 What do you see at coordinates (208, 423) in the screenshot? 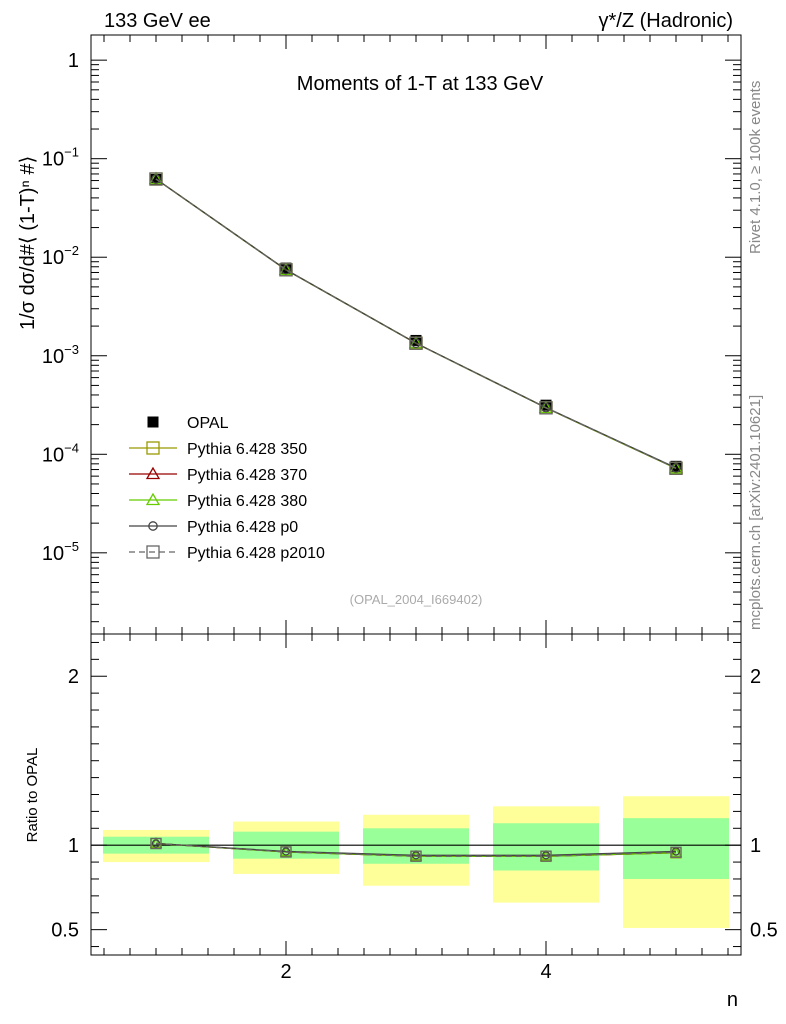
I see `legend-label-data: OPAL` at bounding box center [208, 423].